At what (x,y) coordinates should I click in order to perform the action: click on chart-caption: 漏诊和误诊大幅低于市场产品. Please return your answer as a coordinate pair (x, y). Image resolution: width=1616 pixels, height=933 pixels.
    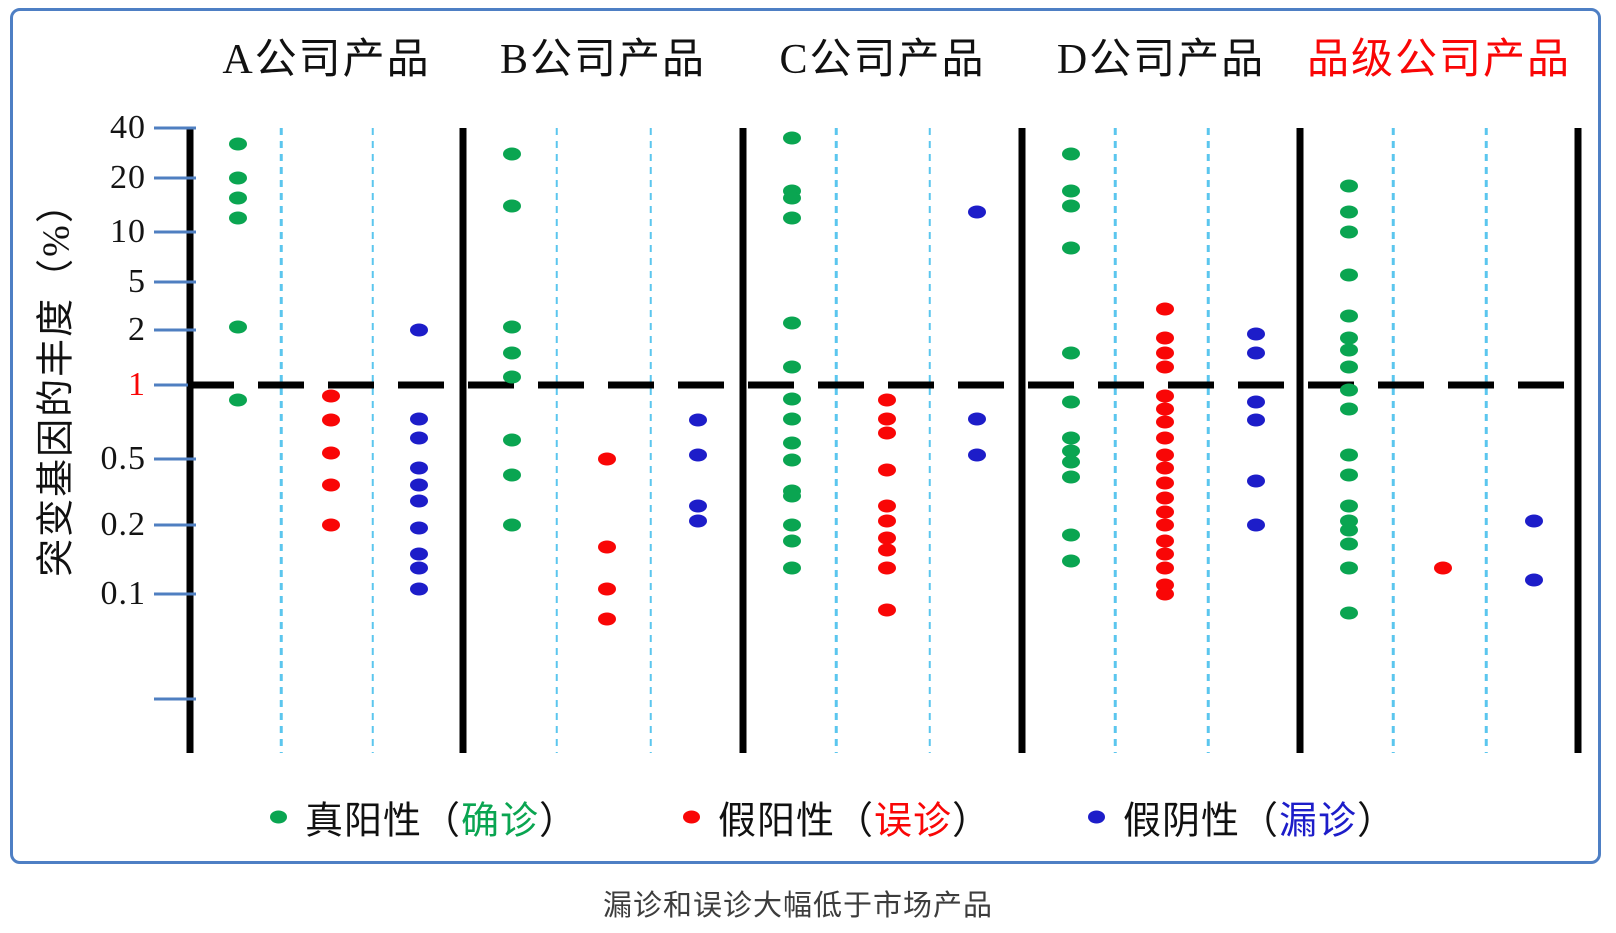
    Looking at the image, I should click on (798, 906).